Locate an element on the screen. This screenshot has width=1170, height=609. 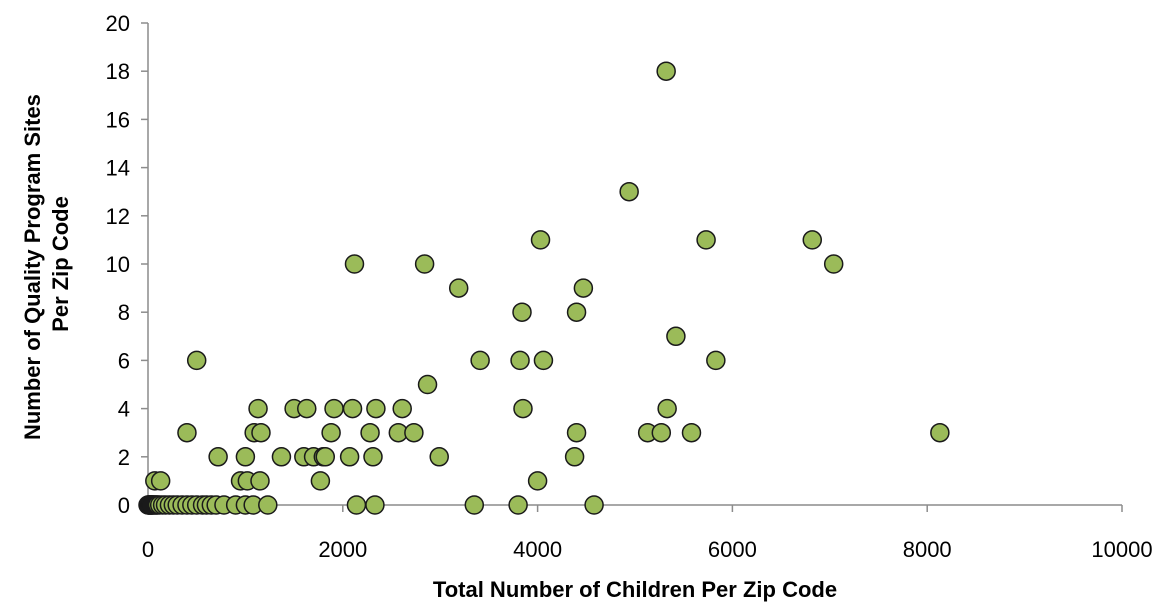
x-tick-label: 8000 is located at coordinates (927, 549).